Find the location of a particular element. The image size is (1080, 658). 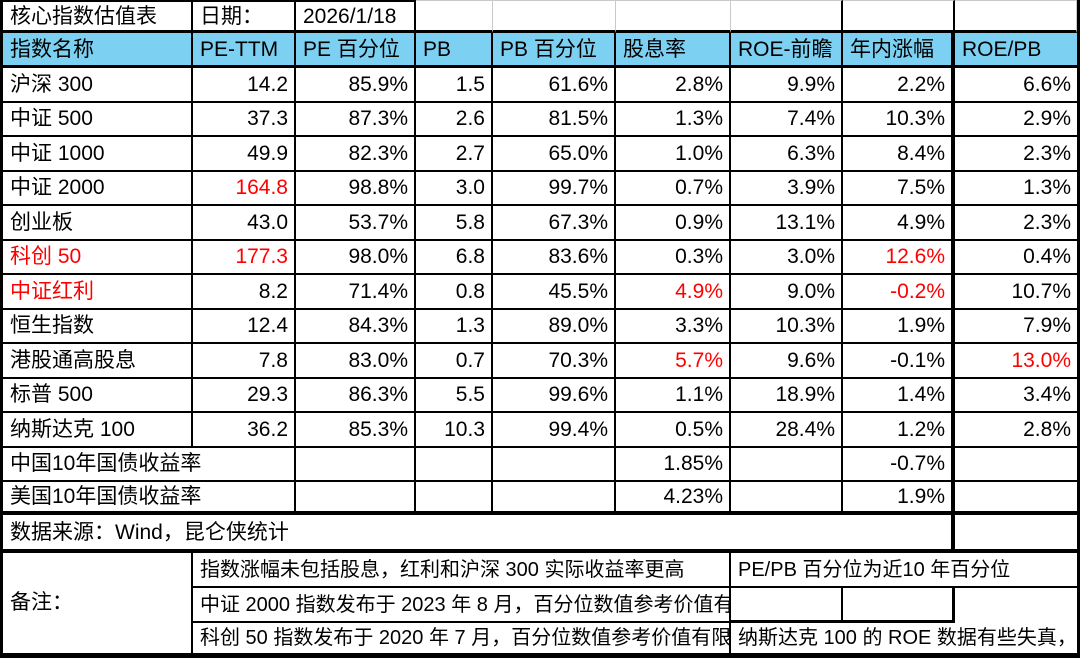

cell-pb: 1.3 is located at coordinates (454, 326).